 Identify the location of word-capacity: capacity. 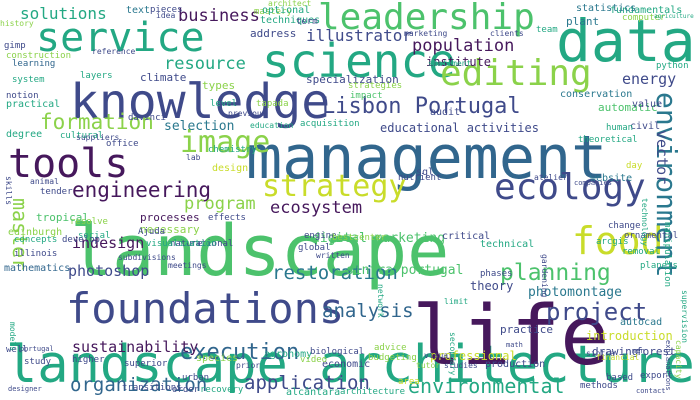
(678, 359).